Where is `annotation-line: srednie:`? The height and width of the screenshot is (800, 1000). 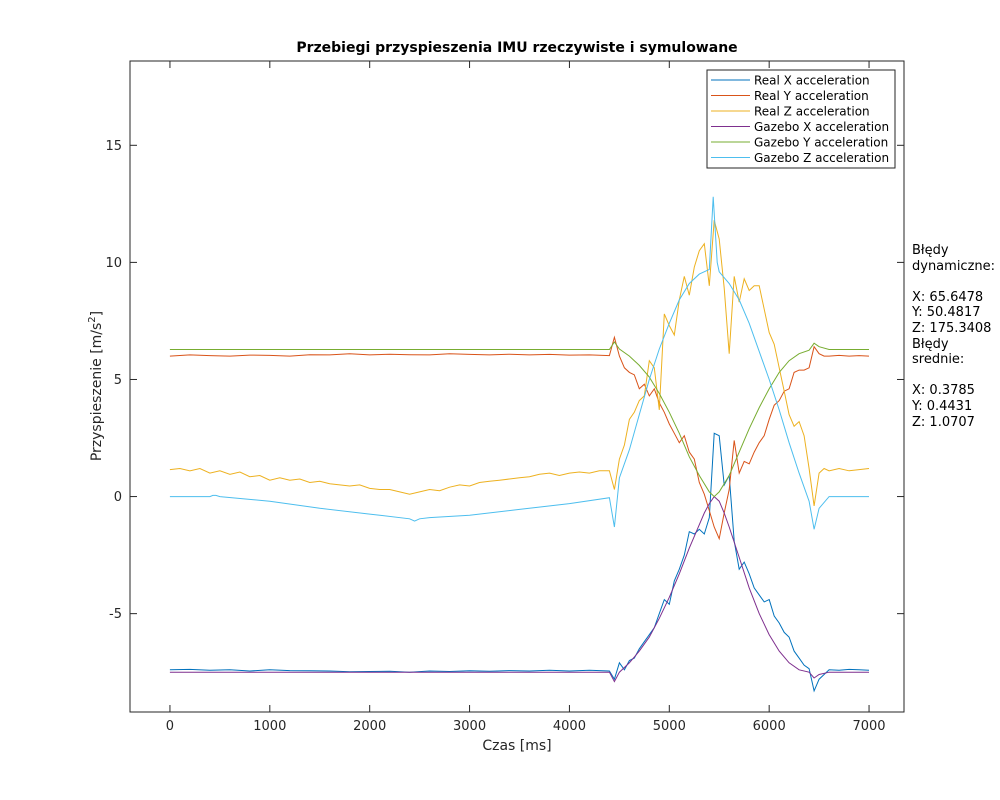
annotation-line: srednie: is located at coordinates (938, 360).